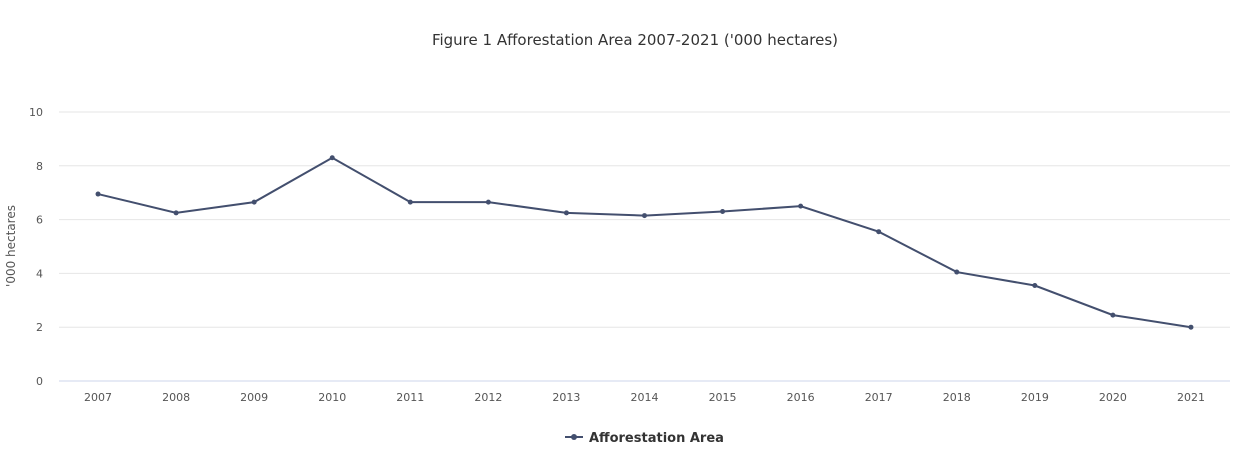 The image size is (1245, 450). I want to click on y-axis-ticks: 0 2 4 6 8 10, so click(36, 247).